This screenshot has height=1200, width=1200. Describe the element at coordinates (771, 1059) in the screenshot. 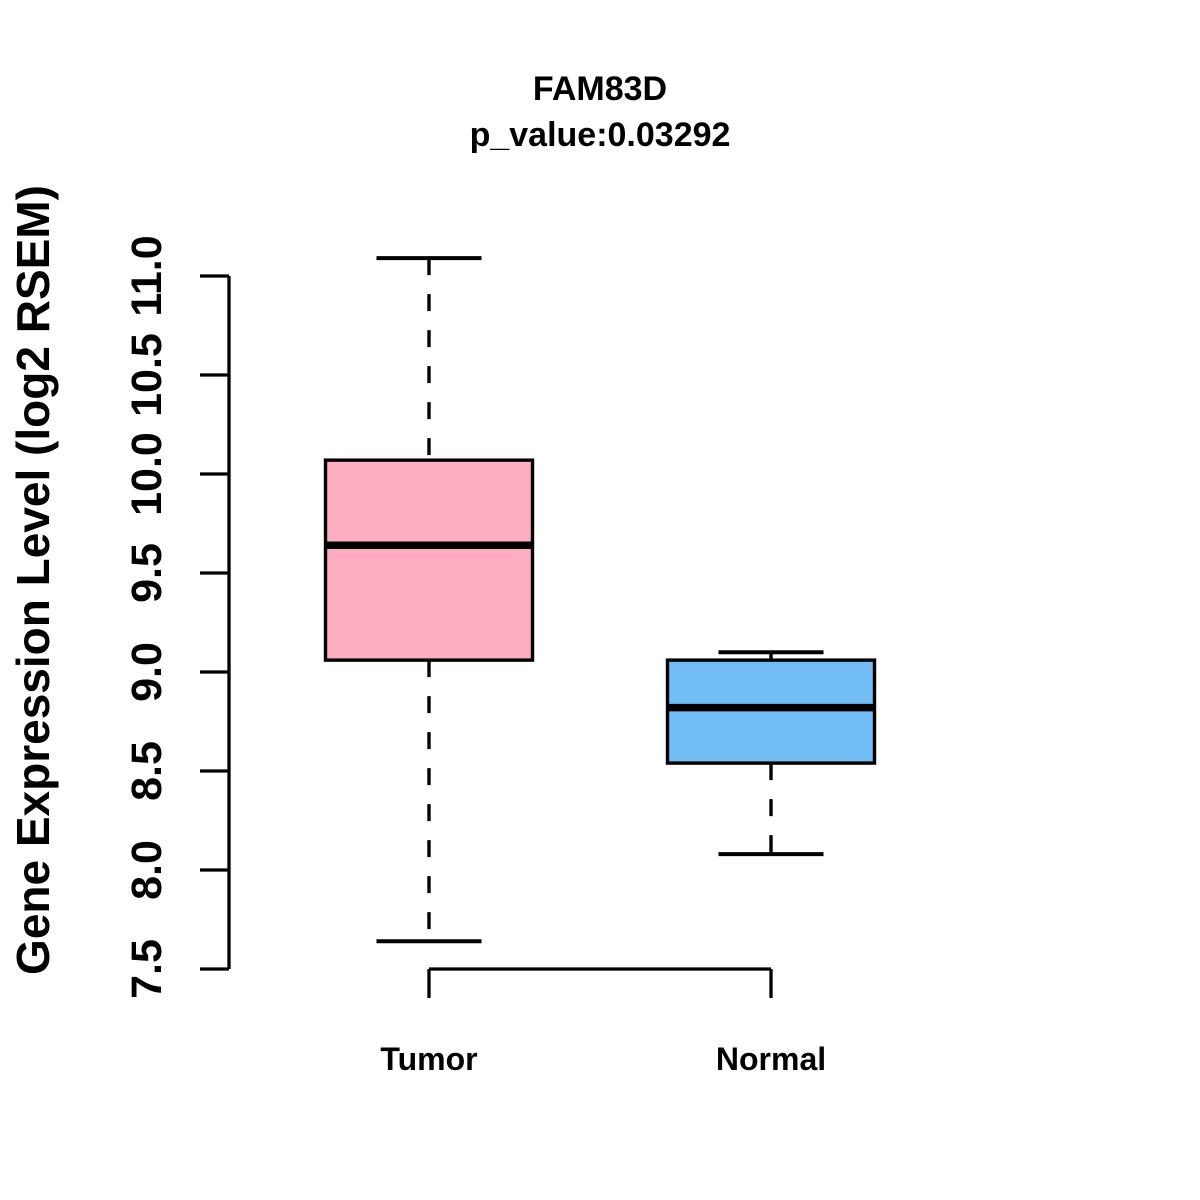

I see `x-tick-label-normal: Normal` at that location.